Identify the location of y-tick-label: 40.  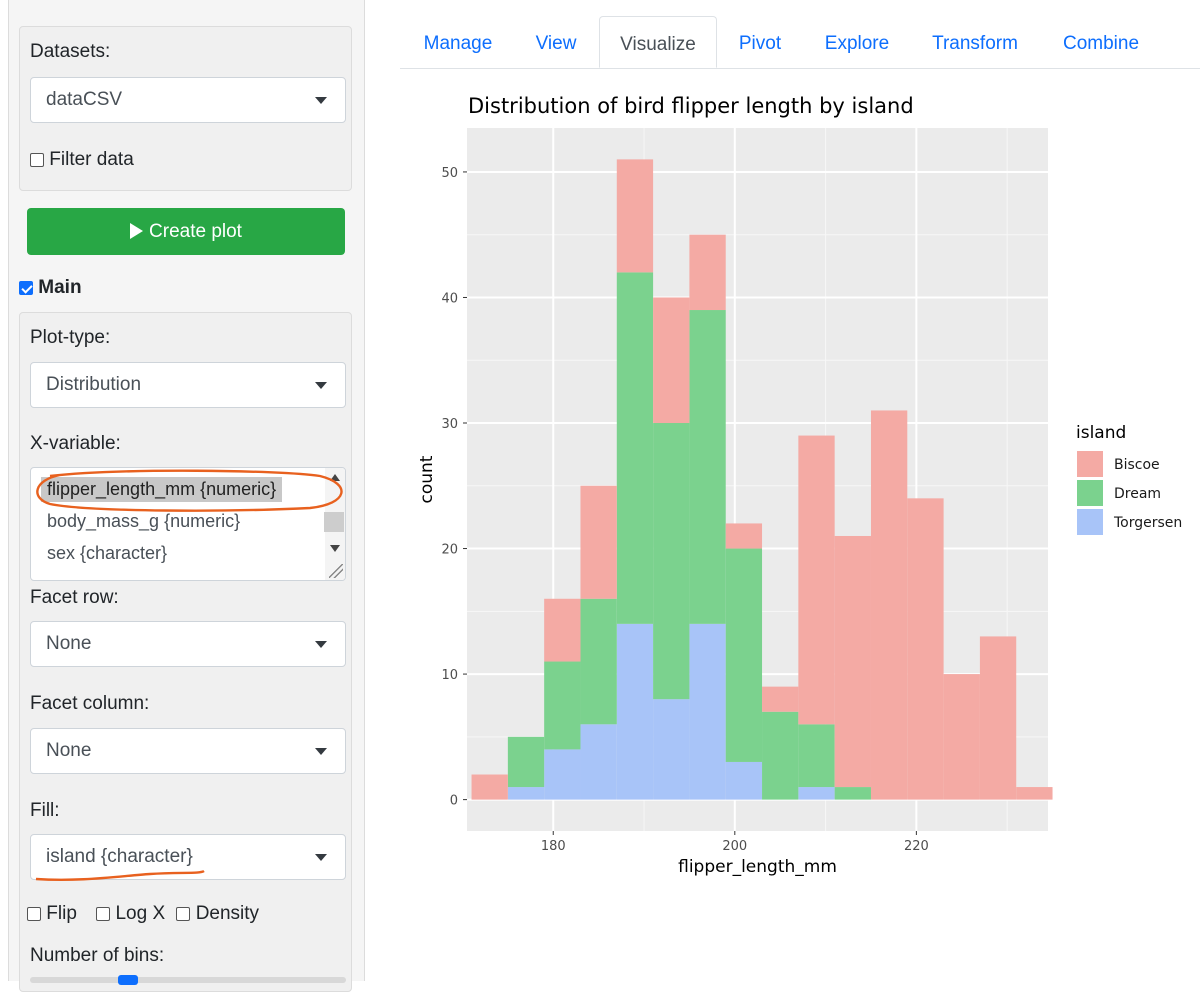
(449, 298).